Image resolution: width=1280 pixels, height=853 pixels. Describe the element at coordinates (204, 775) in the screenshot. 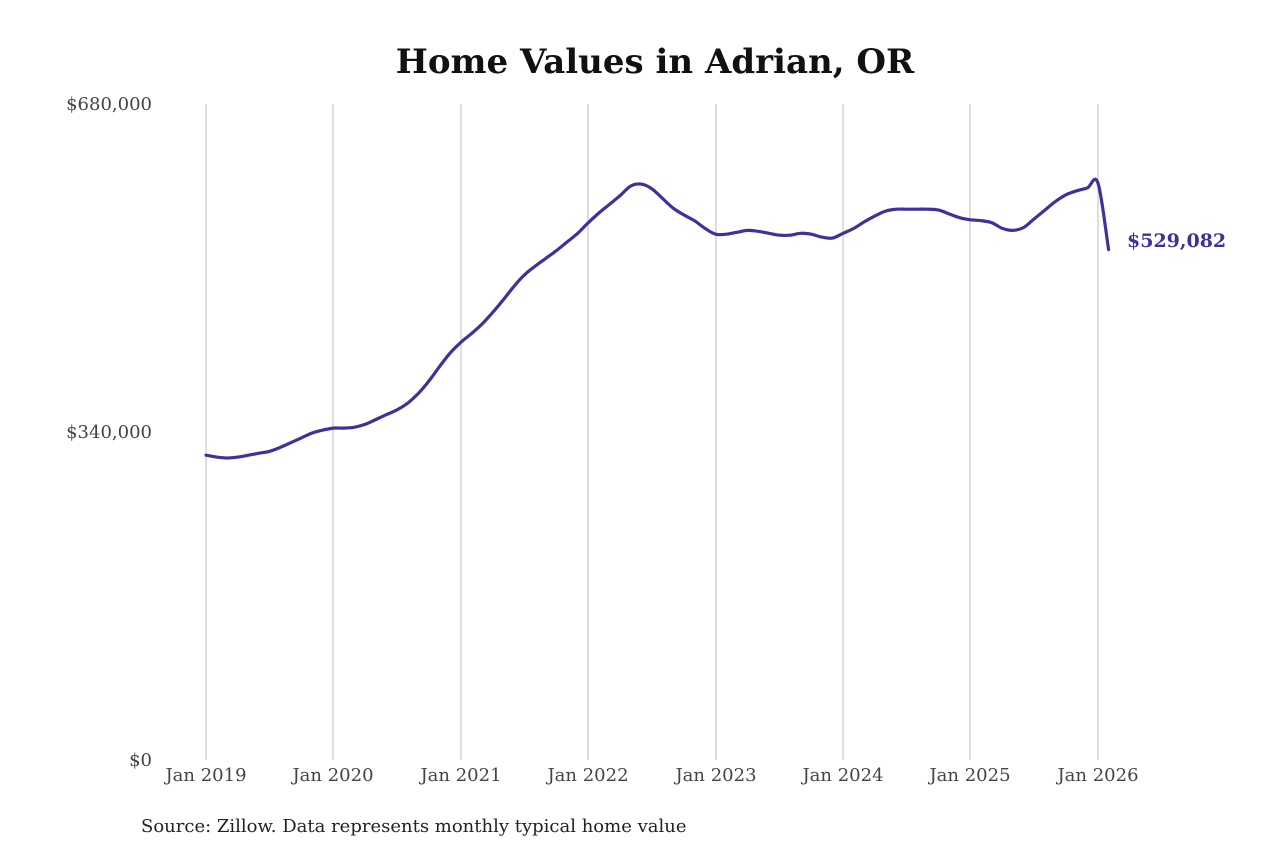

I see `x-tick-label: Jan 2019` at that location.